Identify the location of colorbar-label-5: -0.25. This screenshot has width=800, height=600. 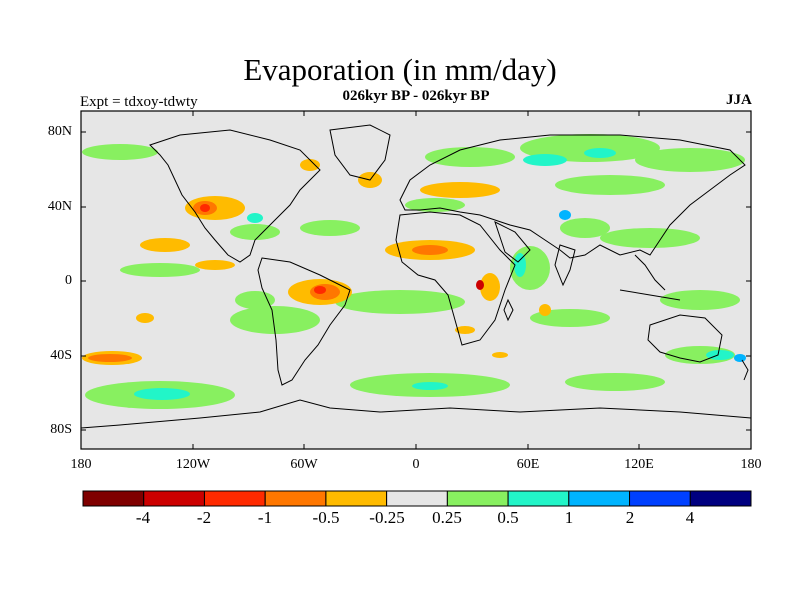
(387, 517).